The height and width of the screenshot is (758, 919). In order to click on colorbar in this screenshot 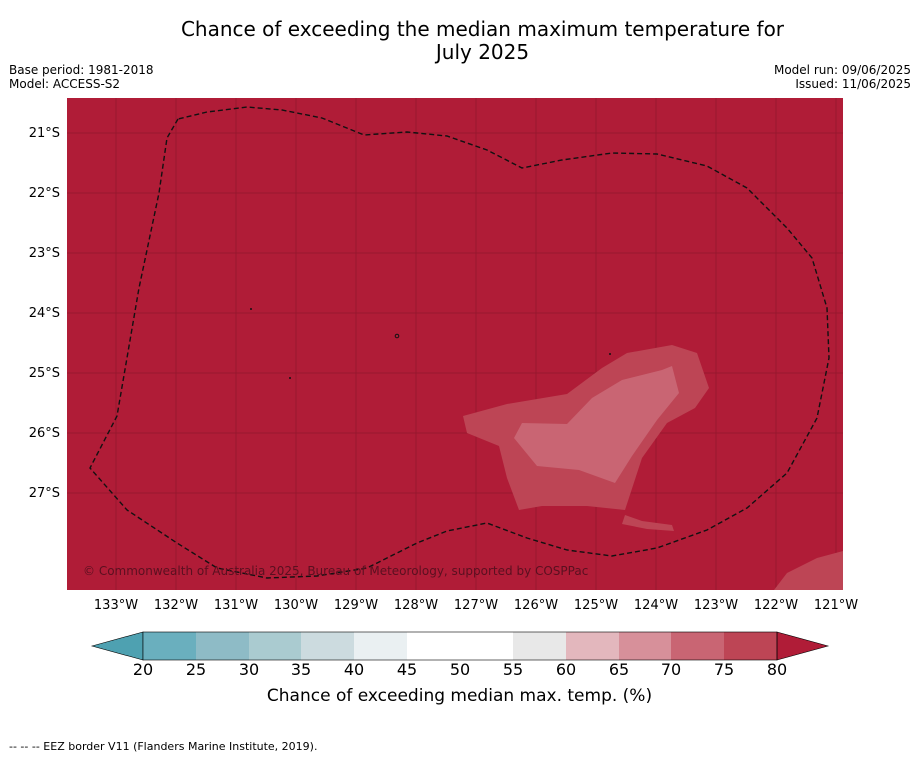, I will do `click(460, 646)`.